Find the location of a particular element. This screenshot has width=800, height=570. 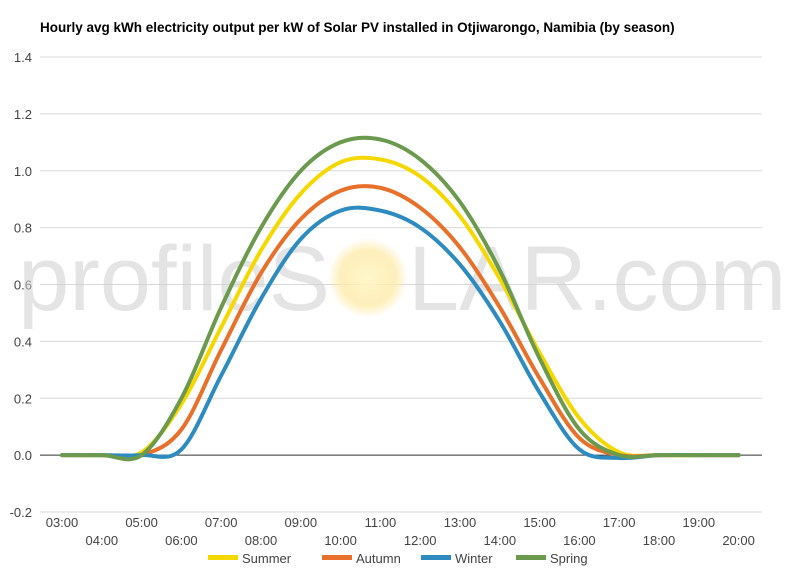

y-tick-label: 0.6 is located at coordinates (23, 285).